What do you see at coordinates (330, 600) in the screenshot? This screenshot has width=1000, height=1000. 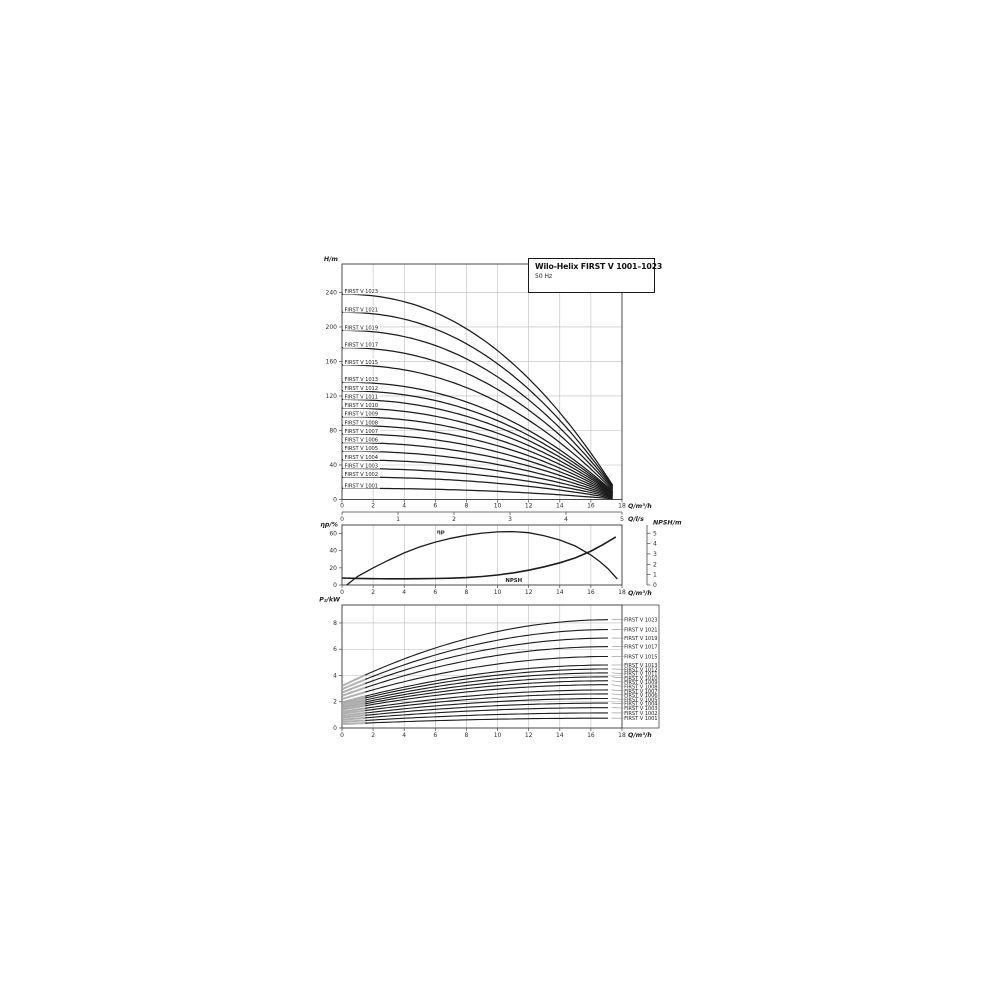 I see `power-y-axis-title: P₂/kW` at bounding box center [330, 600].